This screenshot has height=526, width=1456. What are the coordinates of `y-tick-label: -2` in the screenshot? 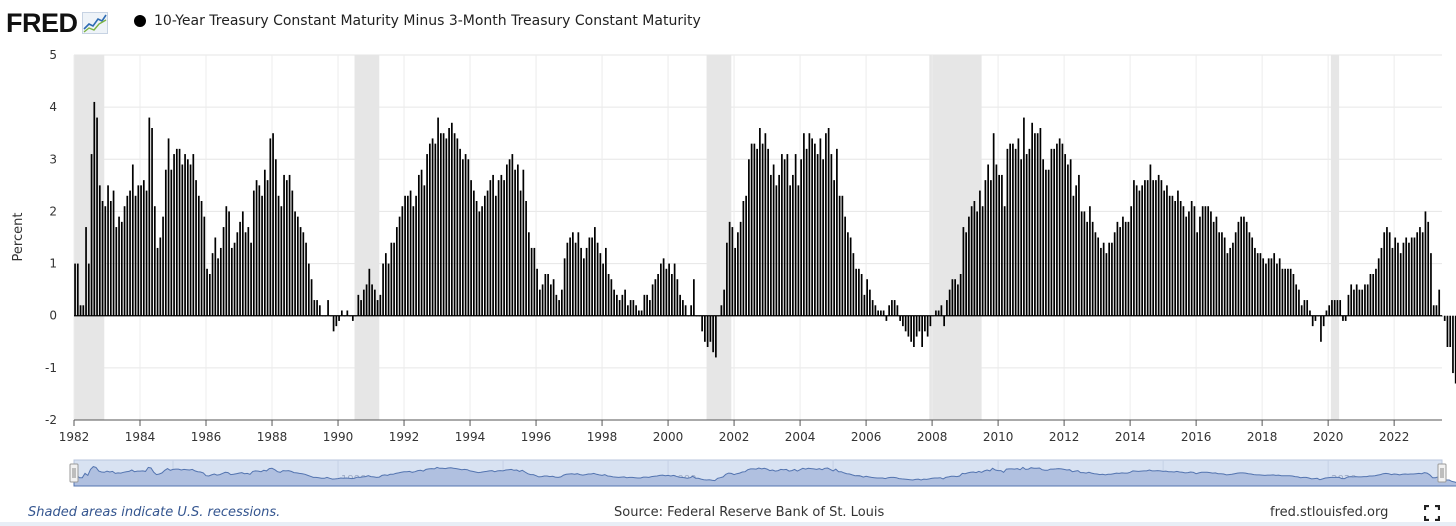 It's located at (51, 420).